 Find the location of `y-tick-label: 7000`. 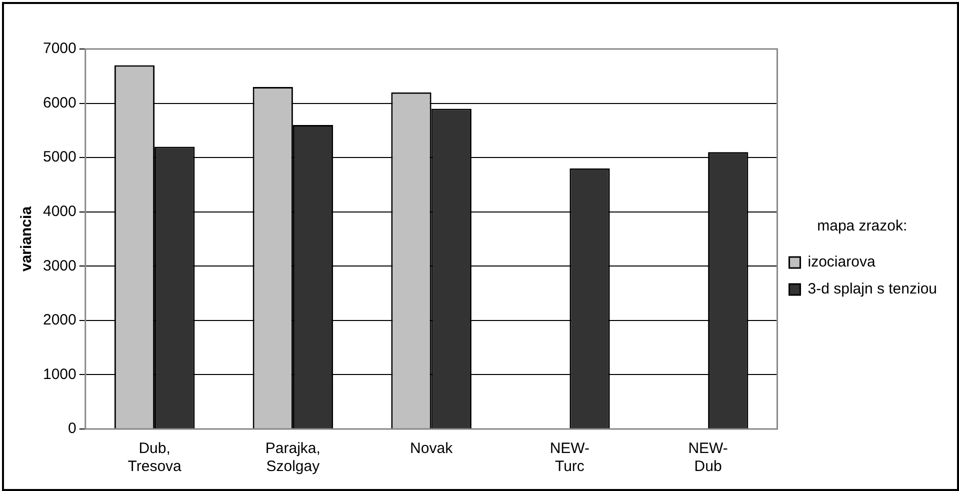

y-tick-label: 7000 is located at coordinates (59, 49).